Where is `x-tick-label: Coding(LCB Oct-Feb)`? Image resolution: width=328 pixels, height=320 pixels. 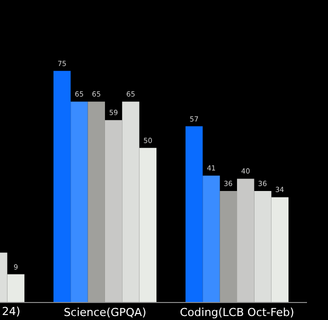 x-tick-label: Coding(LCB Oct-Feb) is located at coordinates (237, 313).